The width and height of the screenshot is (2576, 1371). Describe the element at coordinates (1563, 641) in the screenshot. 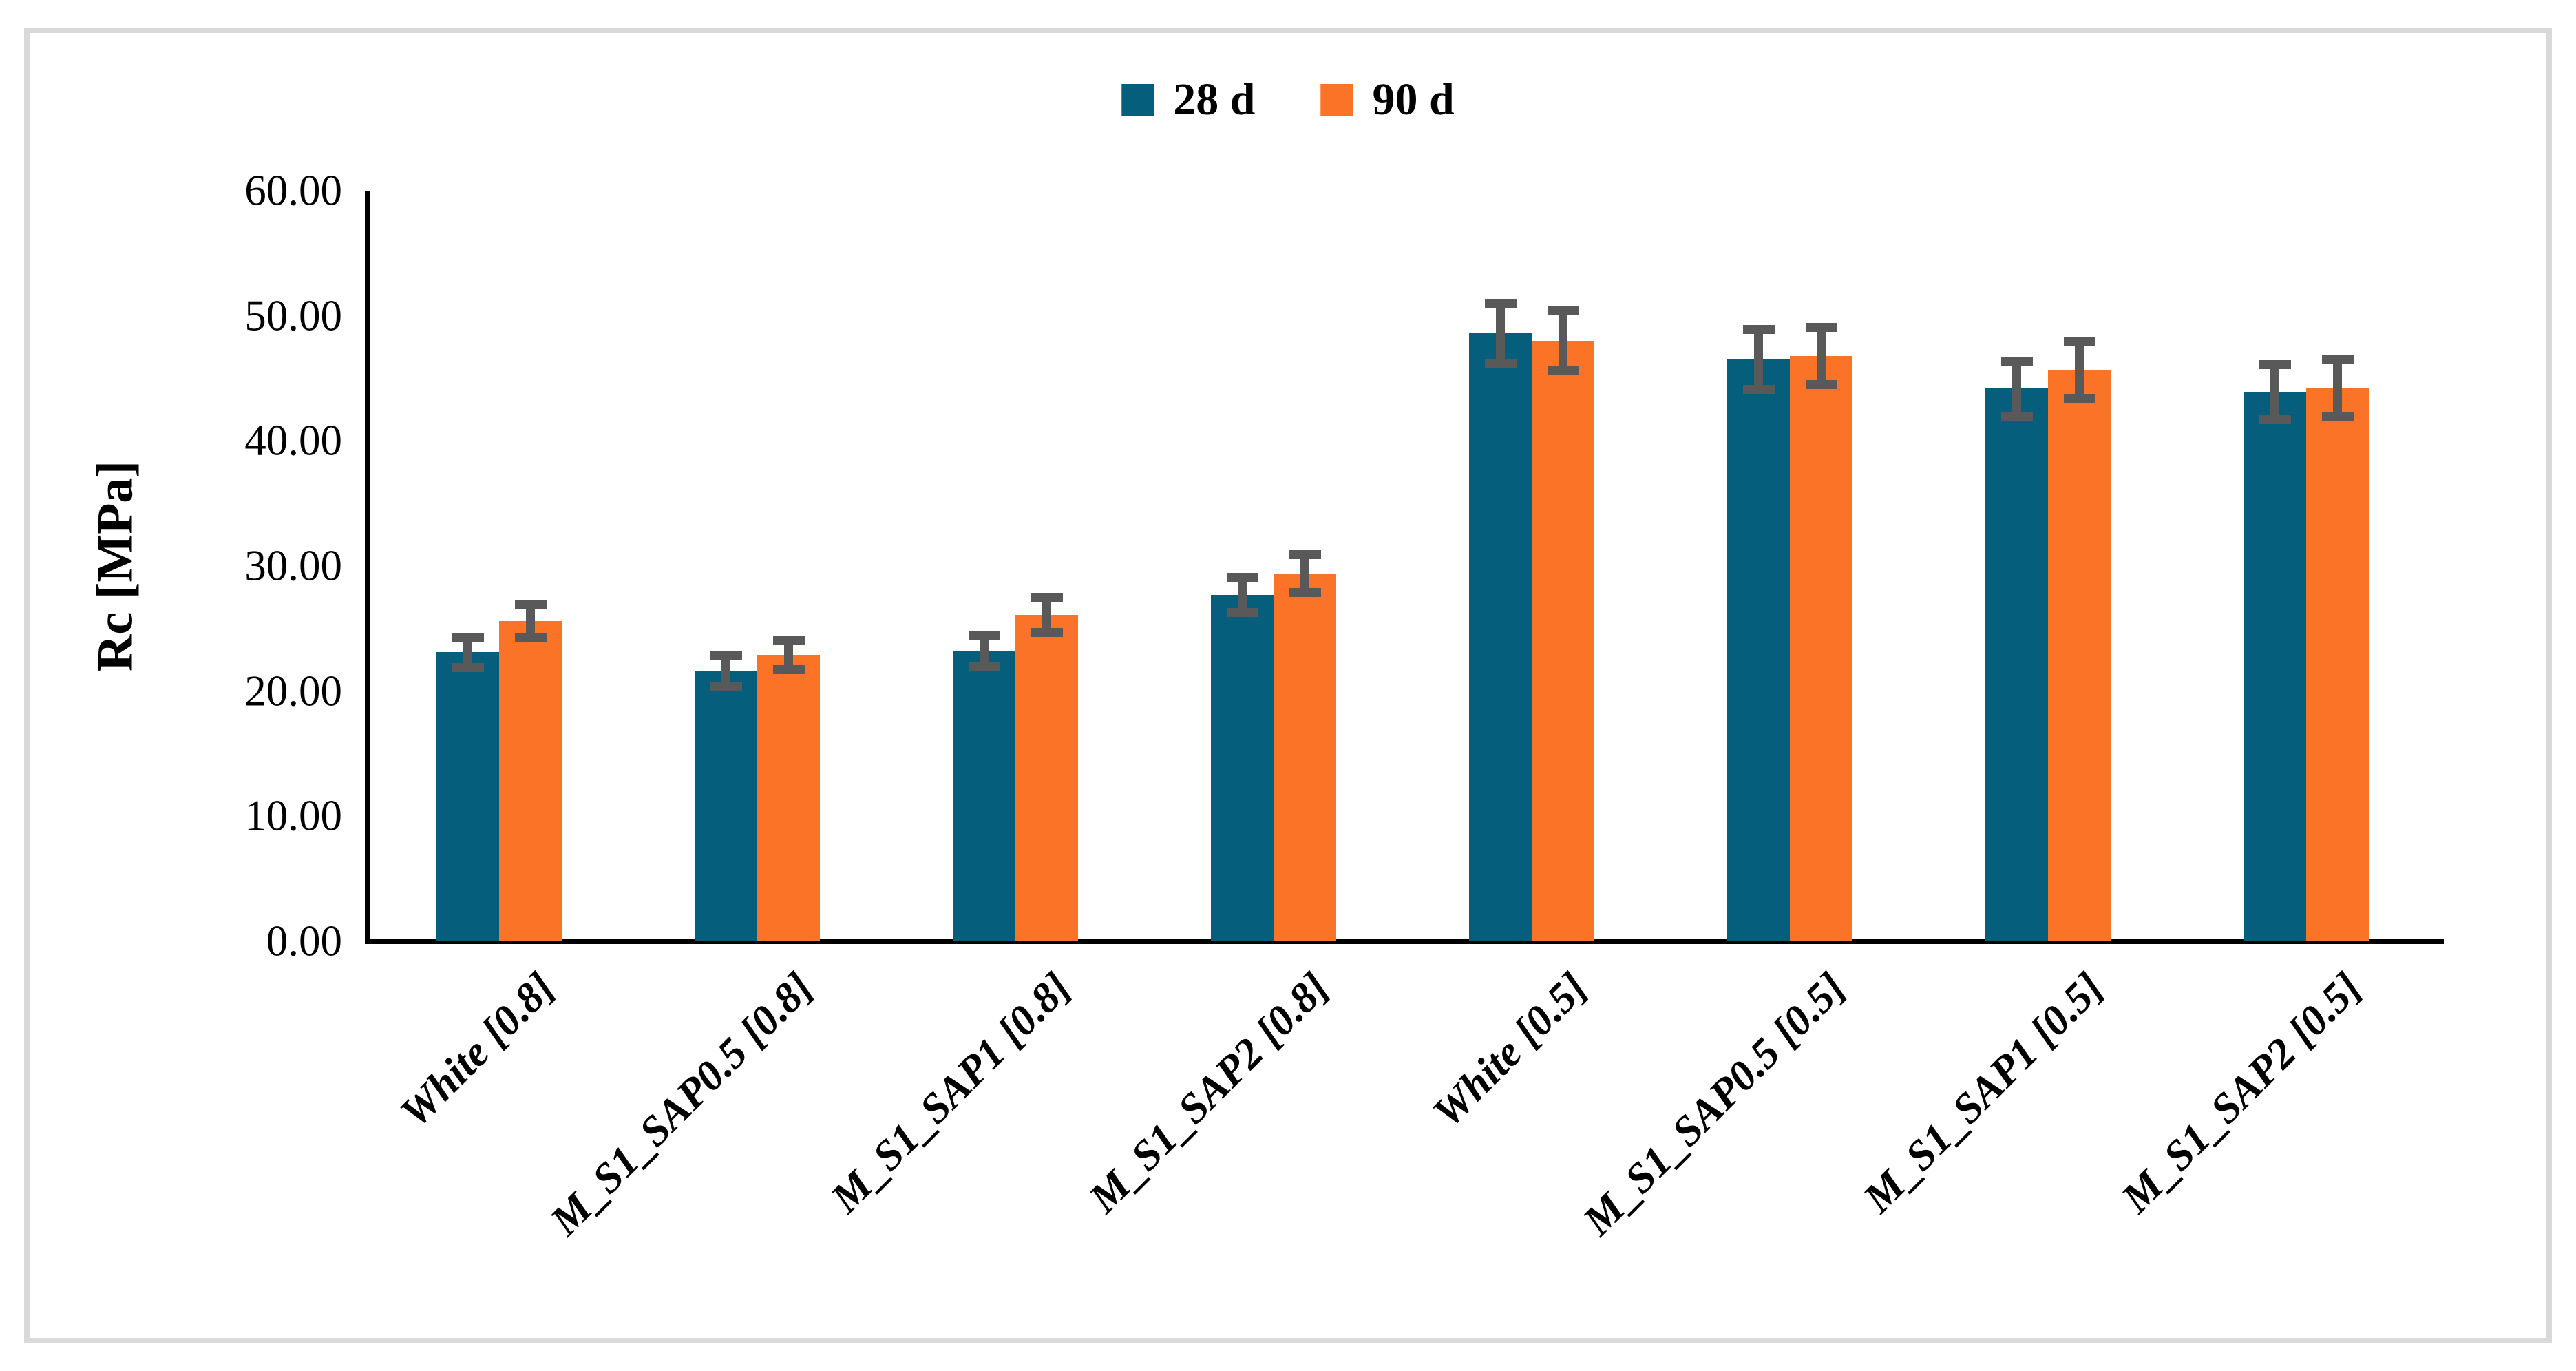

I see `bar-90d-cat4` at that location.